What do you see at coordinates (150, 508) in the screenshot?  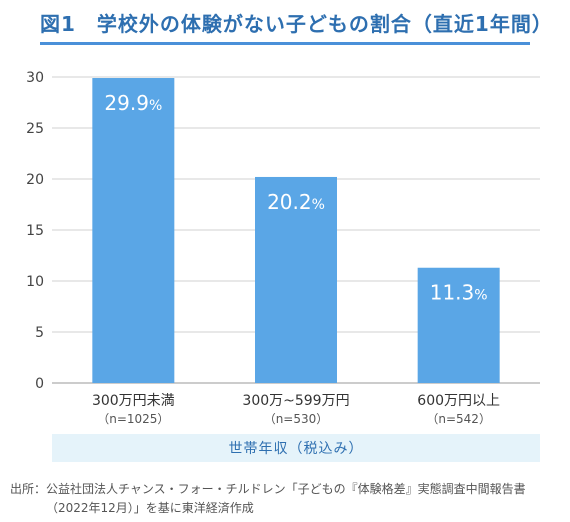 I see `source-line-2: （2022年12月）」を基に東洋経済作成` at bounding box center [150, 508].